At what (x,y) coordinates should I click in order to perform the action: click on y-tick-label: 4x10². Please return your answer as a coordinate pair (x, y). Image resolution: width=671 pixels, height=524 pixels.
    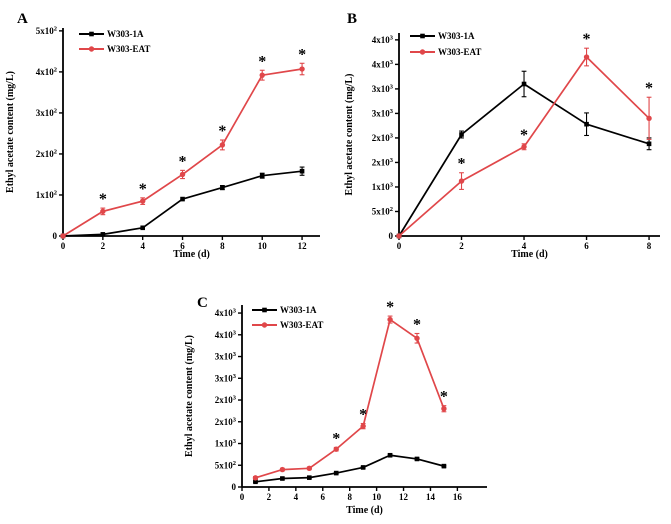
    Looking at the image, I should click on (46, 72).